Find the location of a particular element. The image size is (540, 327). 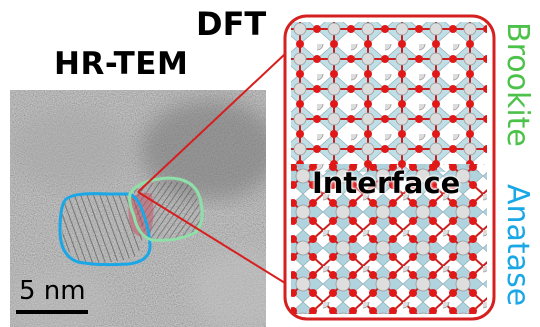

scale-bar-label: 5 nm is located at coordinates (52, 291).